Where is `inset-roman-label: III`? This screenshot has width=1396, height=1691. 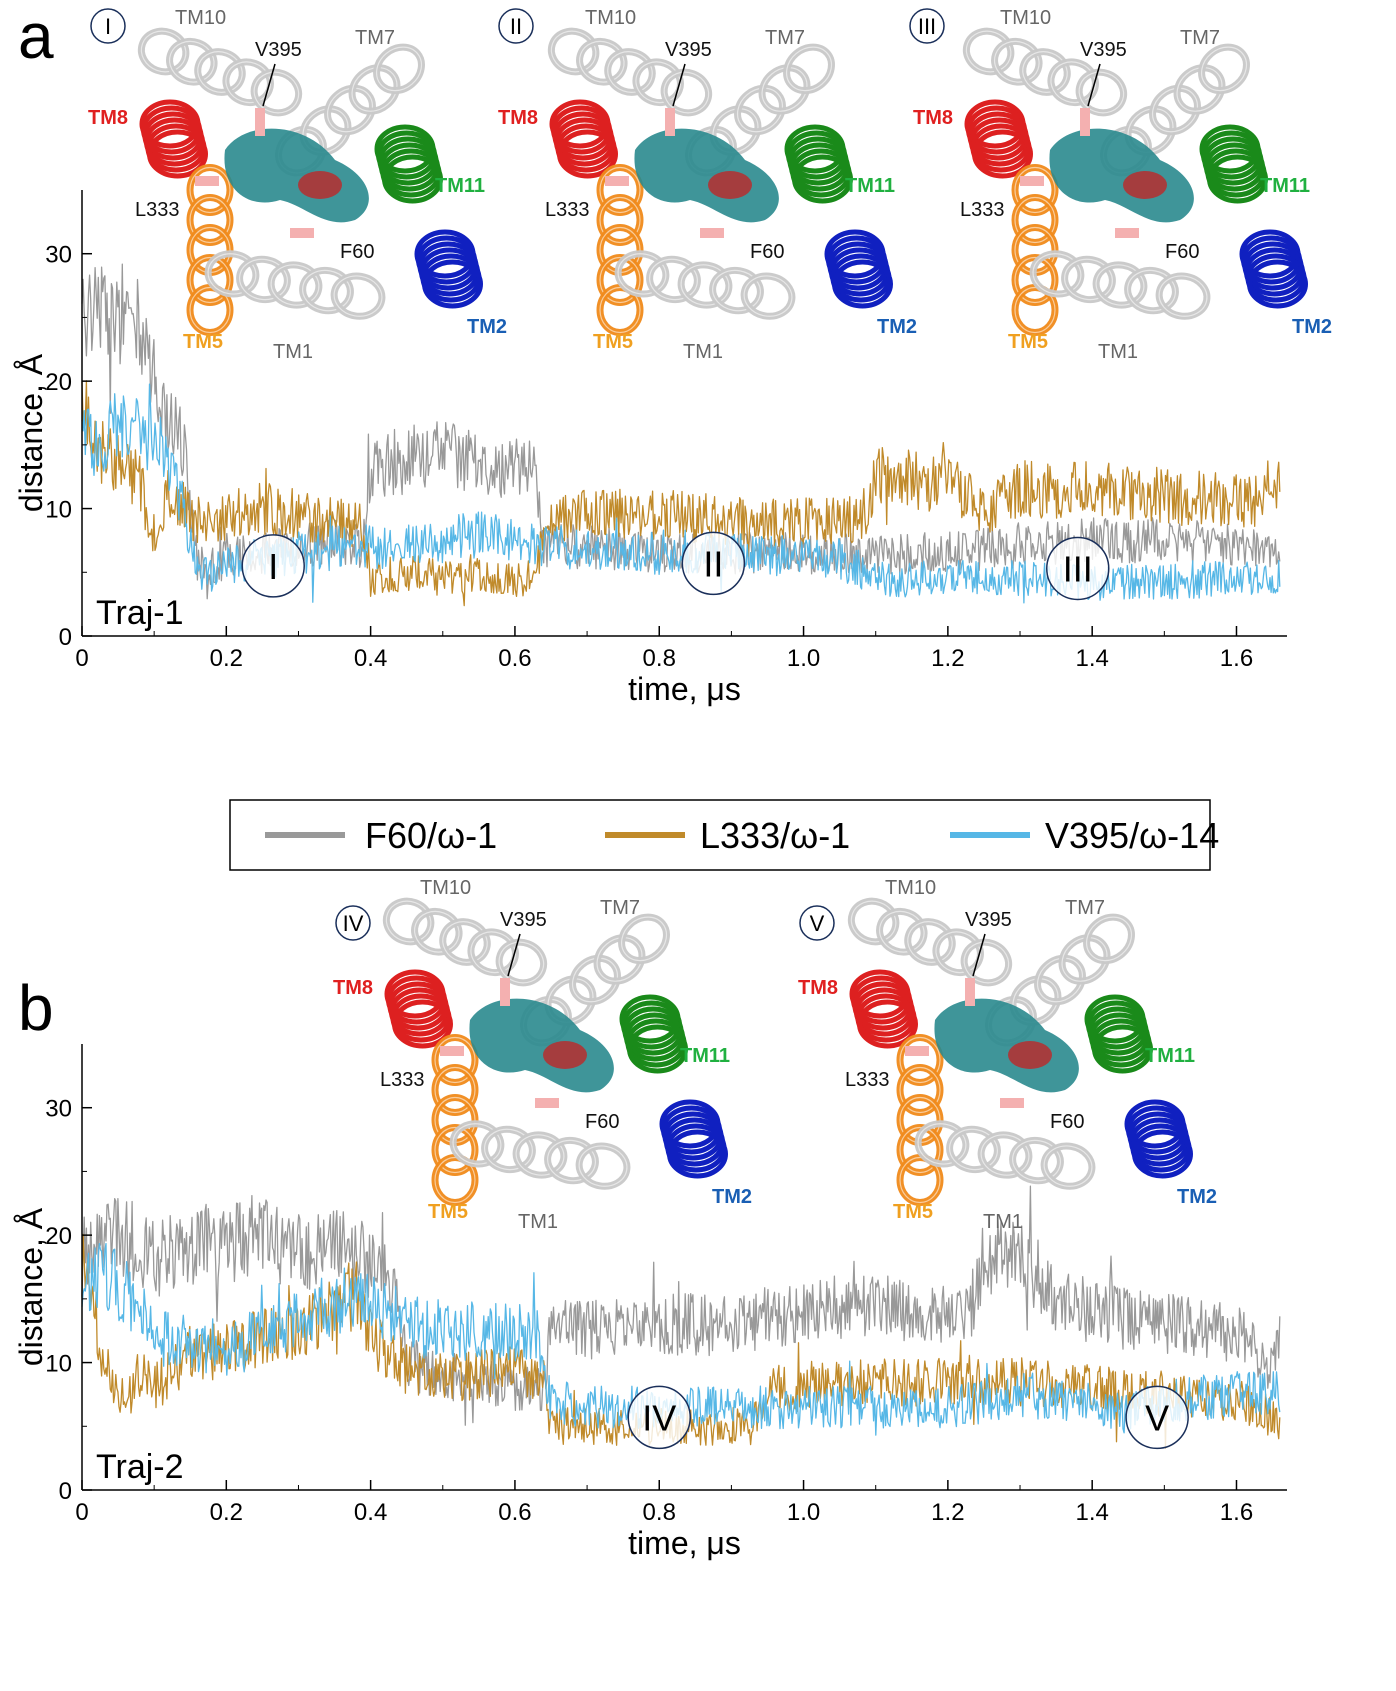
inset-roman-label: III is located at coordinates (927, 26).